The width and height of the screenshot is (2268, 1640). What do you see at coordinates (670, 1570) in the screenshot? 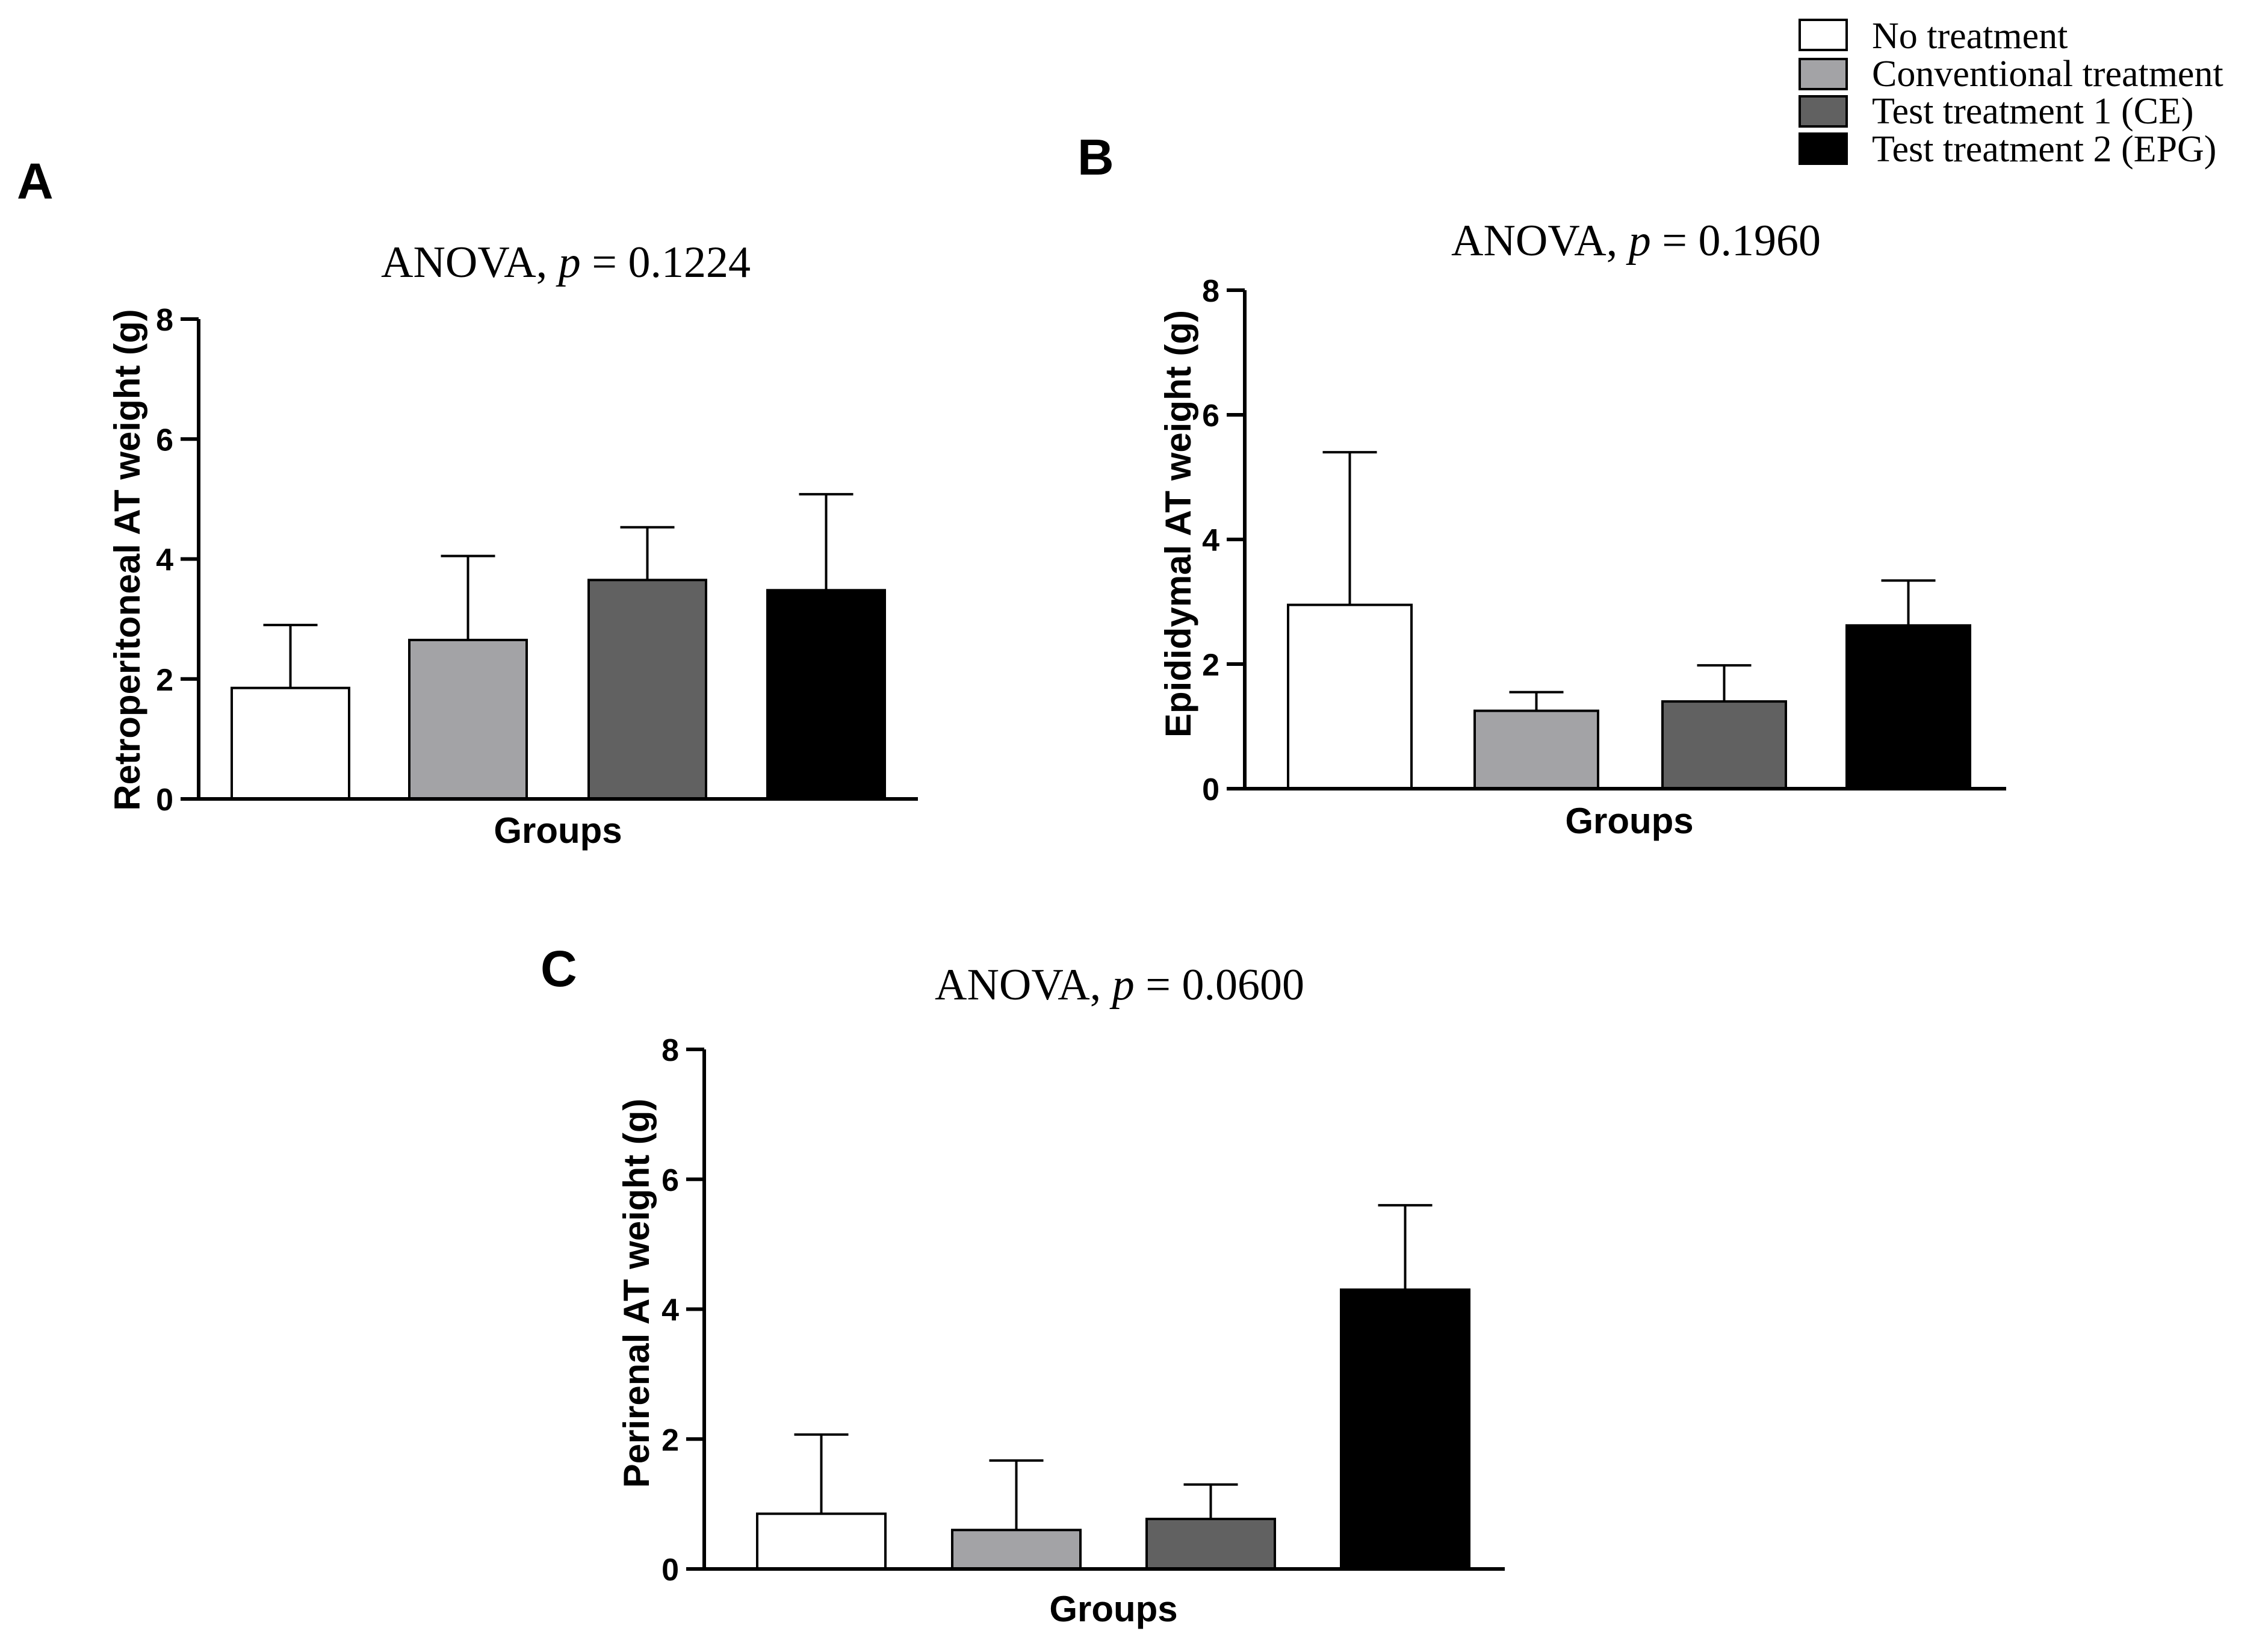
I see `panel-c-y-tick-label: 0` at bounding box center [670, 1570].